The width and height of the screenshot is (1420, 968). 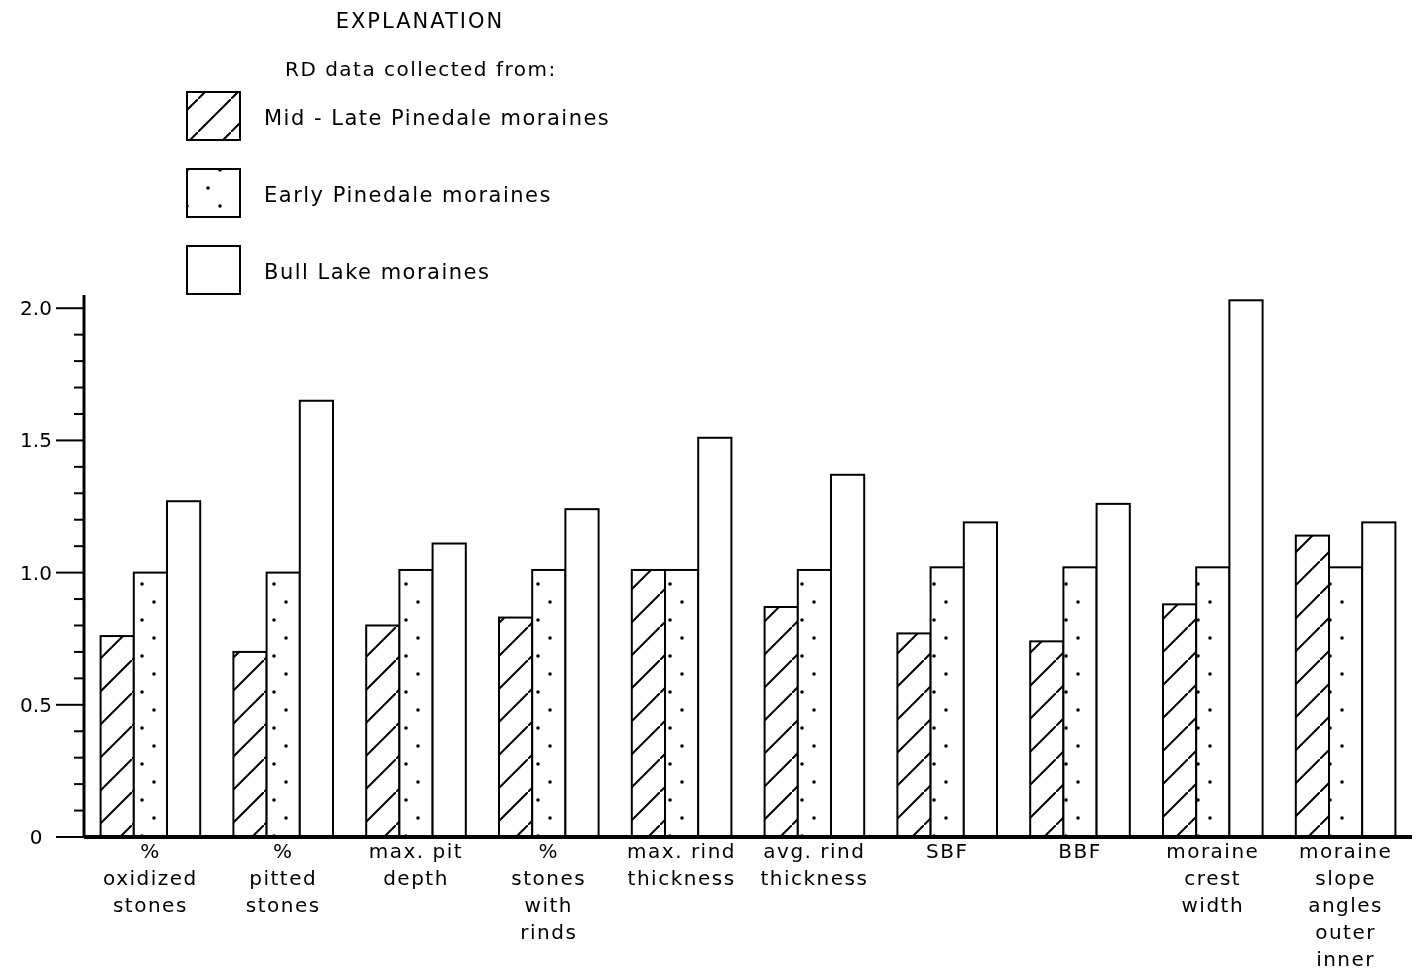 What do you see at coordinates (1213, 878) in the screenshot?
I see `x-tick-label: moraine crest width` at bounding box center [1213, 878].